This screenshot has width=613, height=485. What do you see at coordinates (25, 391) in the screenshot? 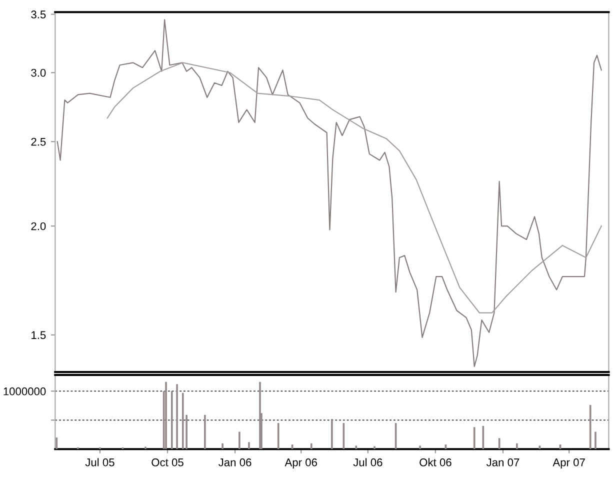
I see `y-tick-label: 1000000` at bounding box center [25, 391].